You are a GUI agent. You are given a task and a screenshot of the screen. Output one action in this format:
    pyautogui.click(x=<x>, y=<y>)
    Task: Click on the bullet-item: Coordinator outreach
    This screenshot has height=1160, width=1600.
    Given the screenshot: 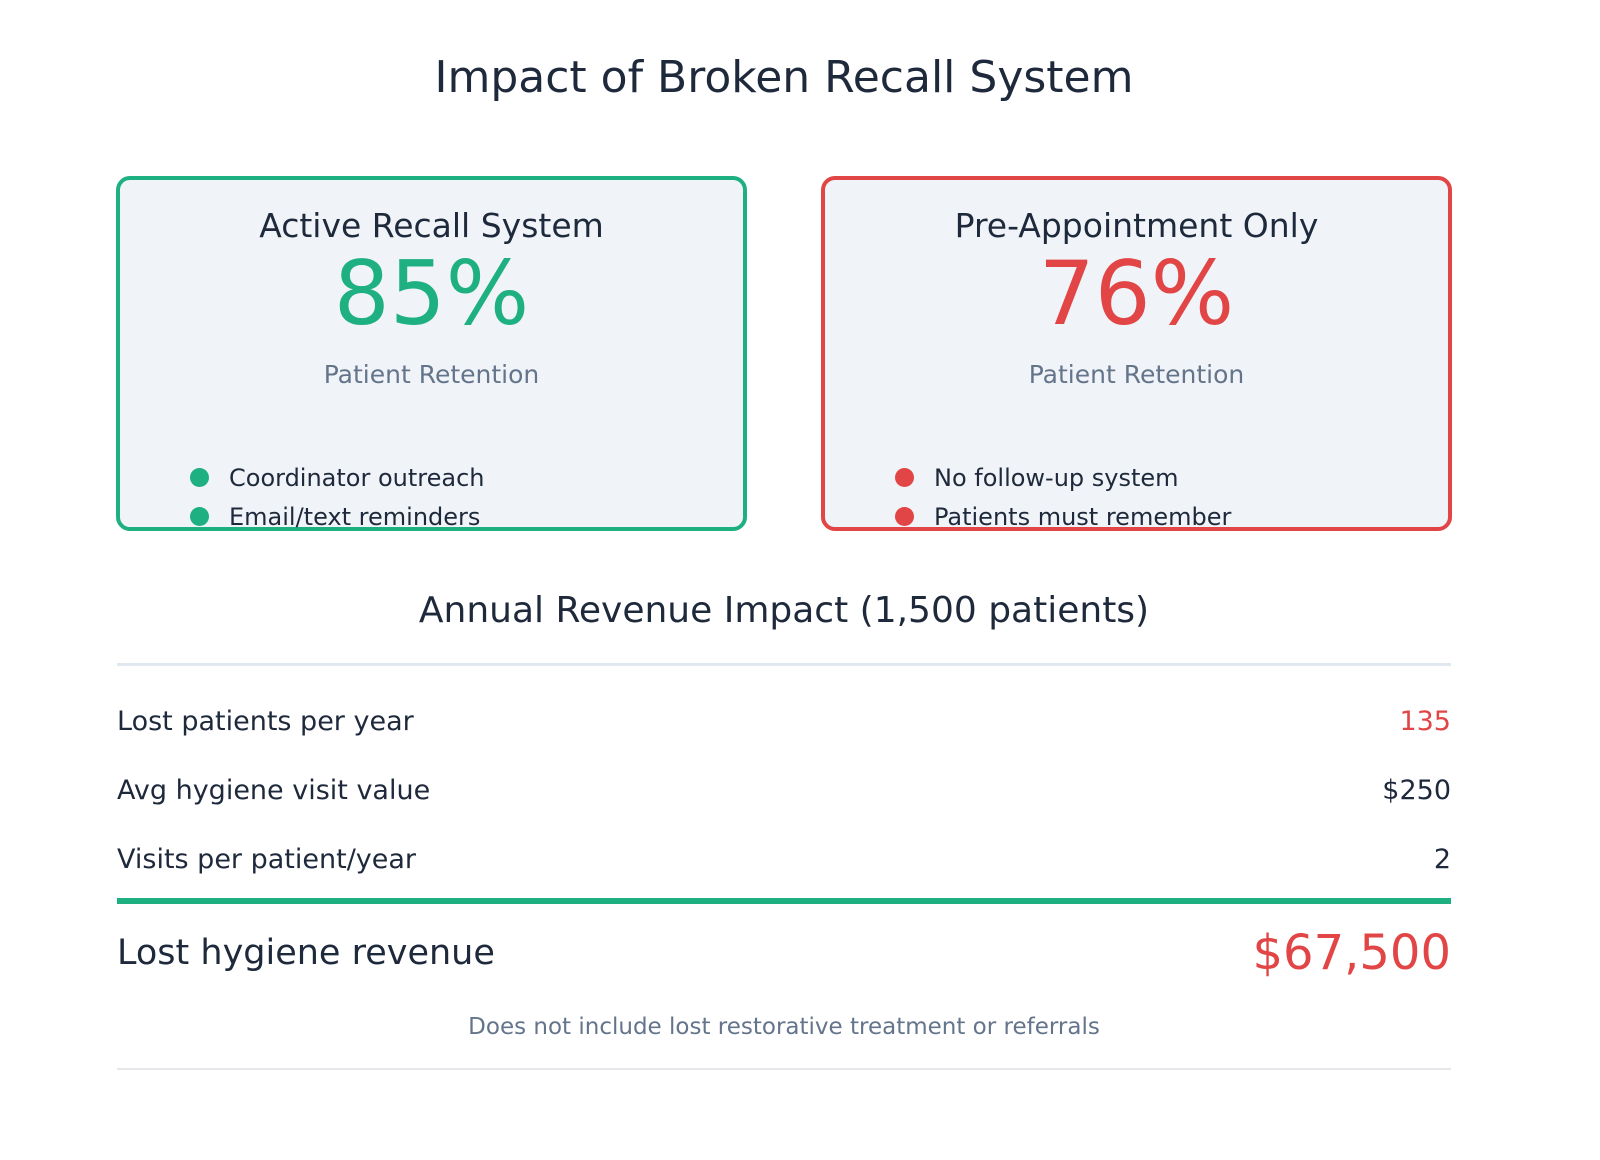 What is the action you would take?
    pyautogui.click(x=337, y=477)
    